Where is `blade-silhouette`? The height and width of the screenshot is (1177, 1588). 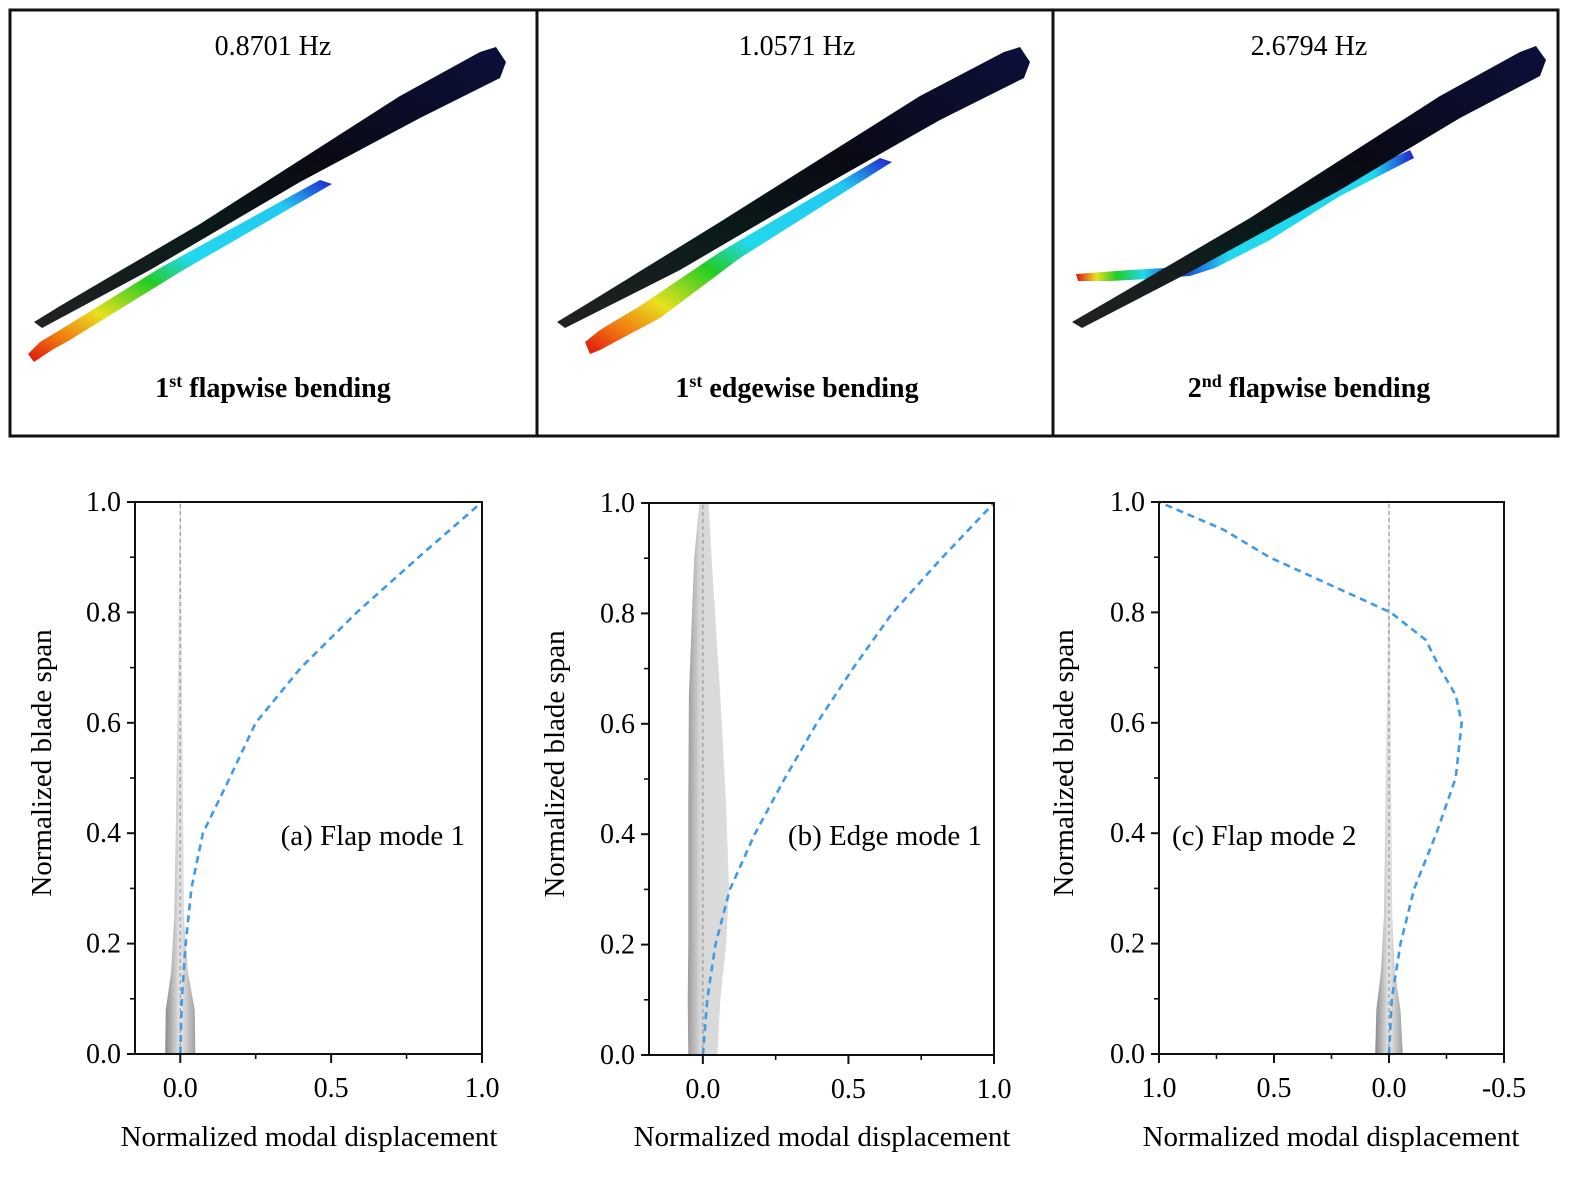 blade-silhouette is located at coordinates (708, 779).